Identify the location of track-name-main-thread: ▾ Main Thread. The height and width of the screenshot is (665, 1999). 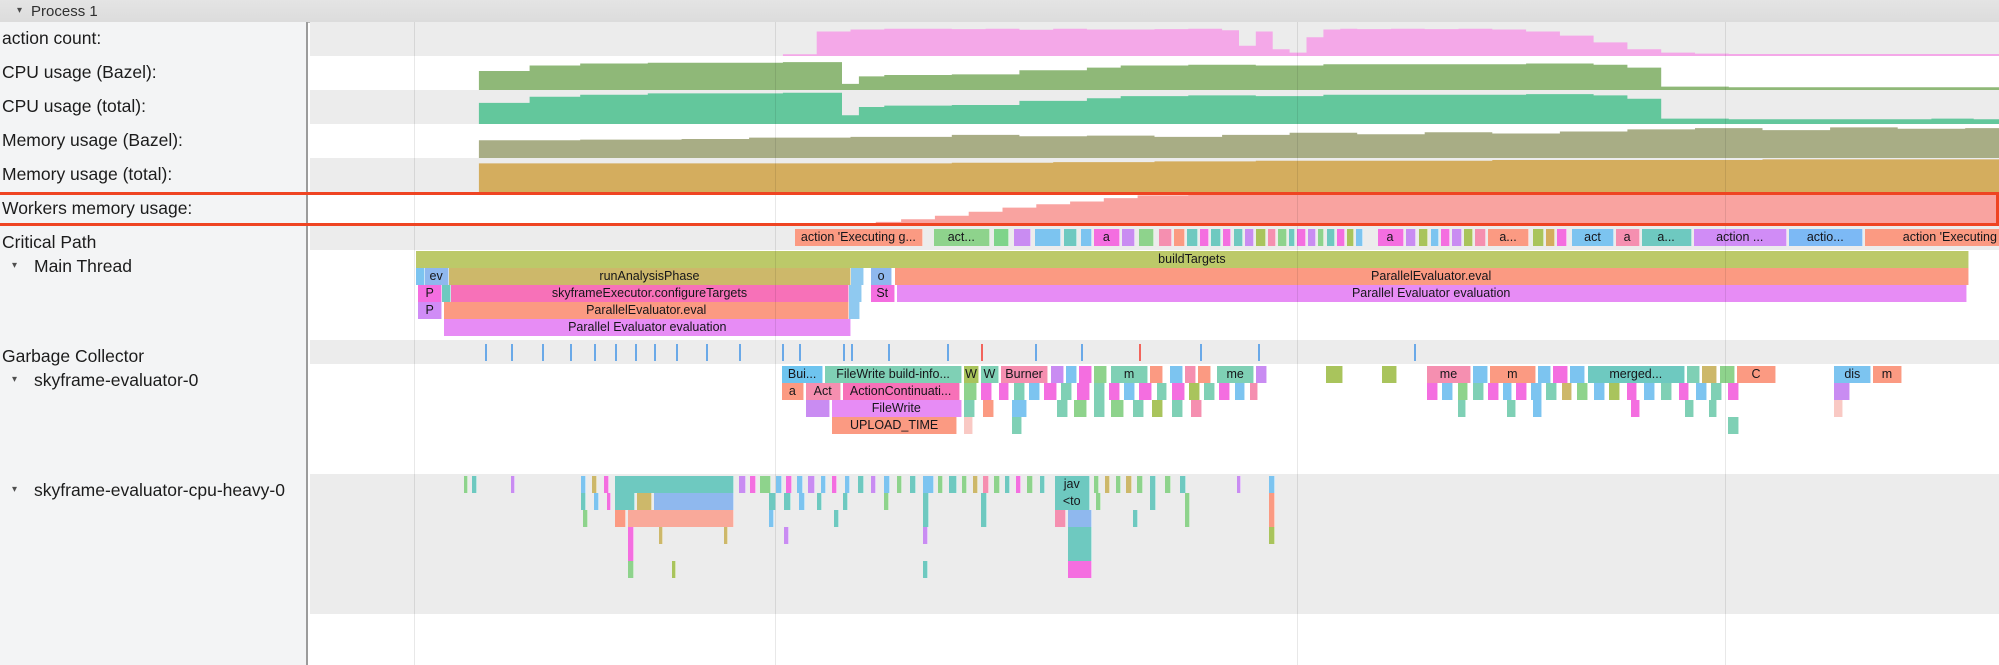
(154, 295).